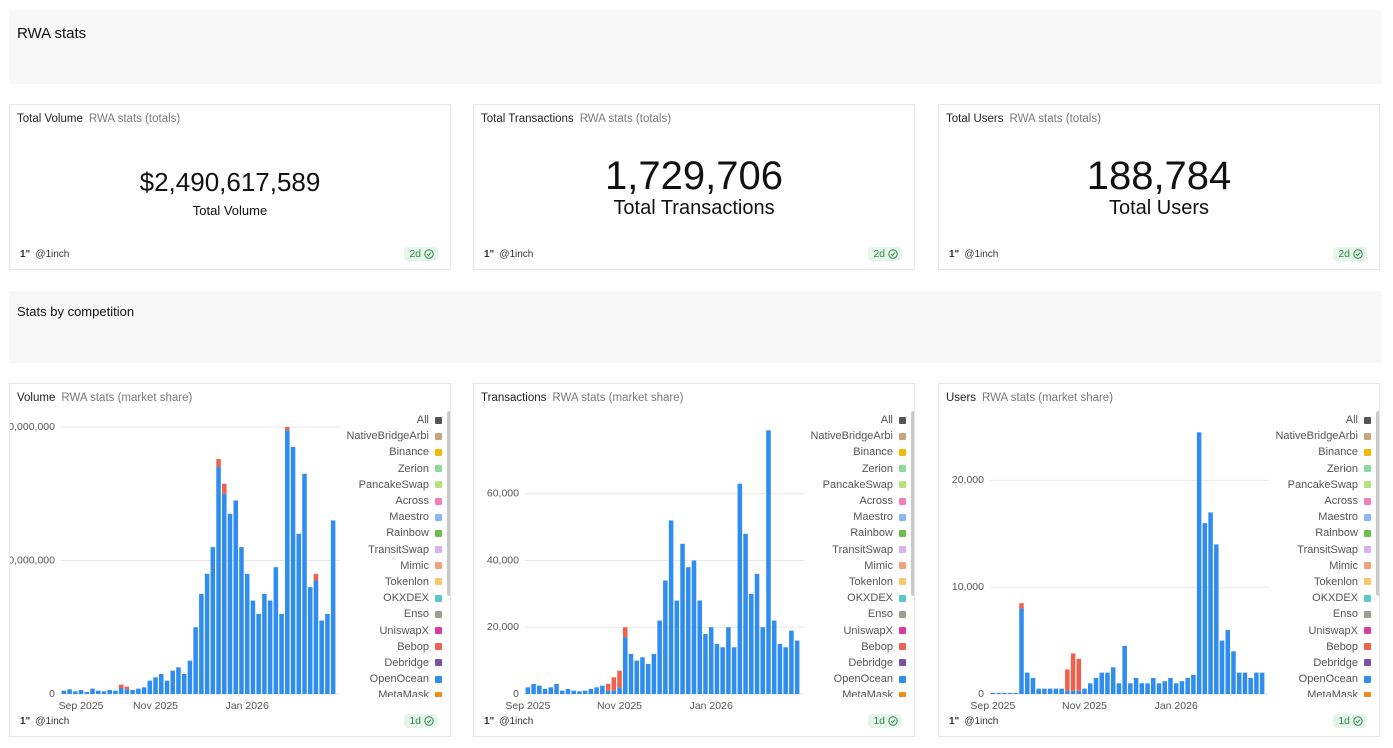 The image size is (1393, 748). What do you see at coordinates (835, 501) in the screenshot?
I see `legend-item: Across` at bounding box center [835, 501].